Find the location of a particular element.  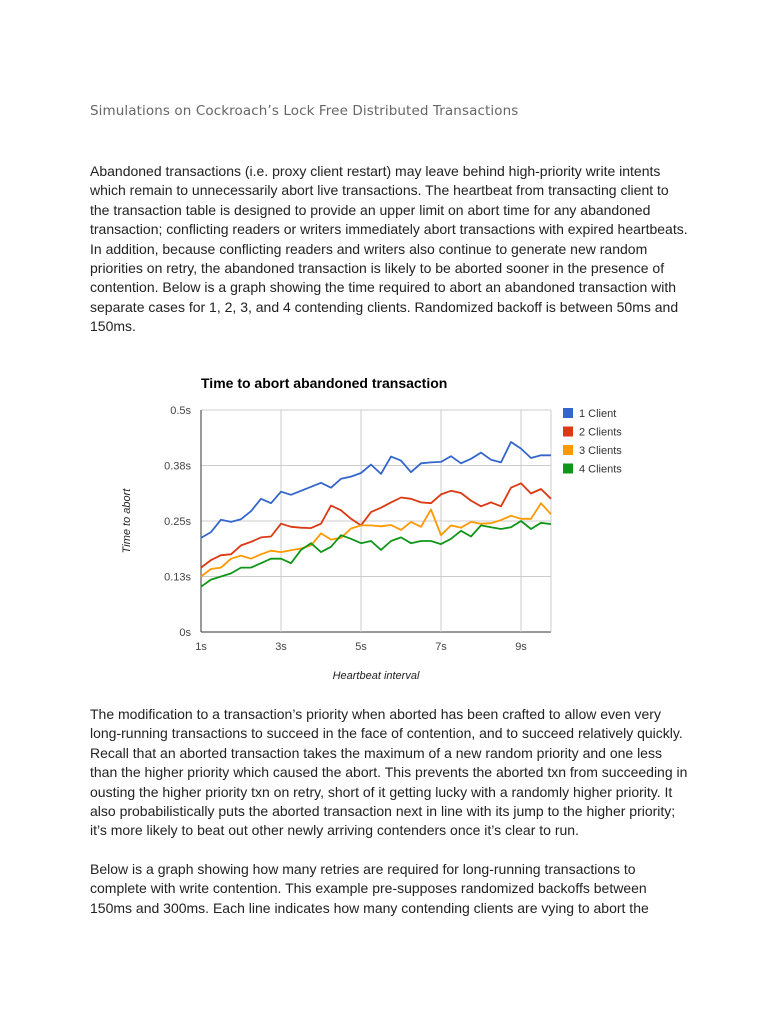

legend-label: 2 Clients is located at coordinates (600, 433).